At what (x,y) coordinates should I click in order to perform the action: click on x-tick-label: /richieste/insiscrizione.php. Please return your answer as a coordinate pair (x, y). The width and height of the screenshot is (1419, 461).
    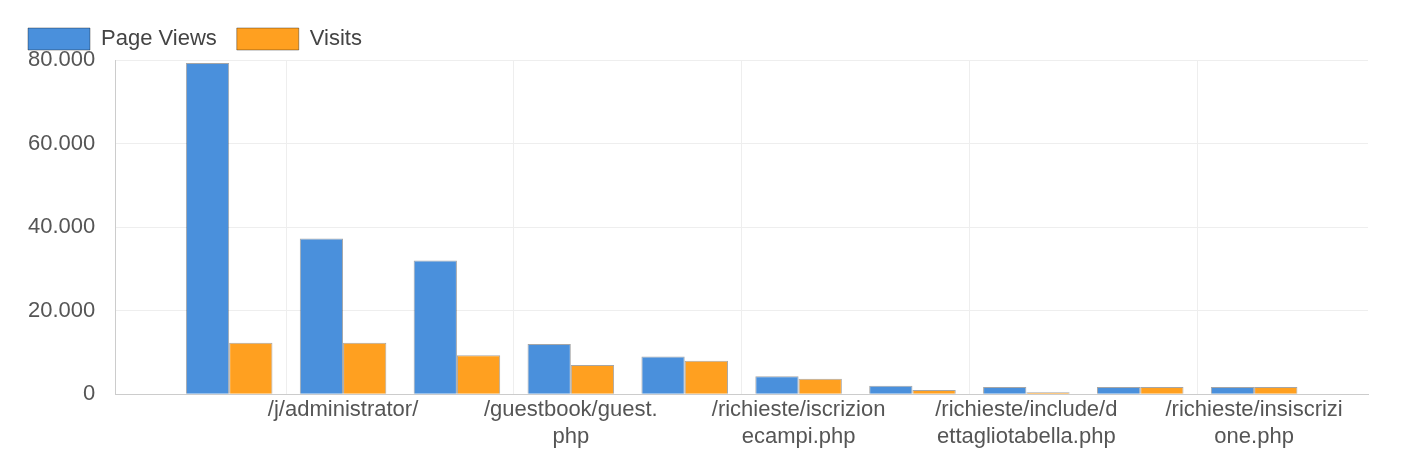
    Looking at the image, I should click on (1254, 422).